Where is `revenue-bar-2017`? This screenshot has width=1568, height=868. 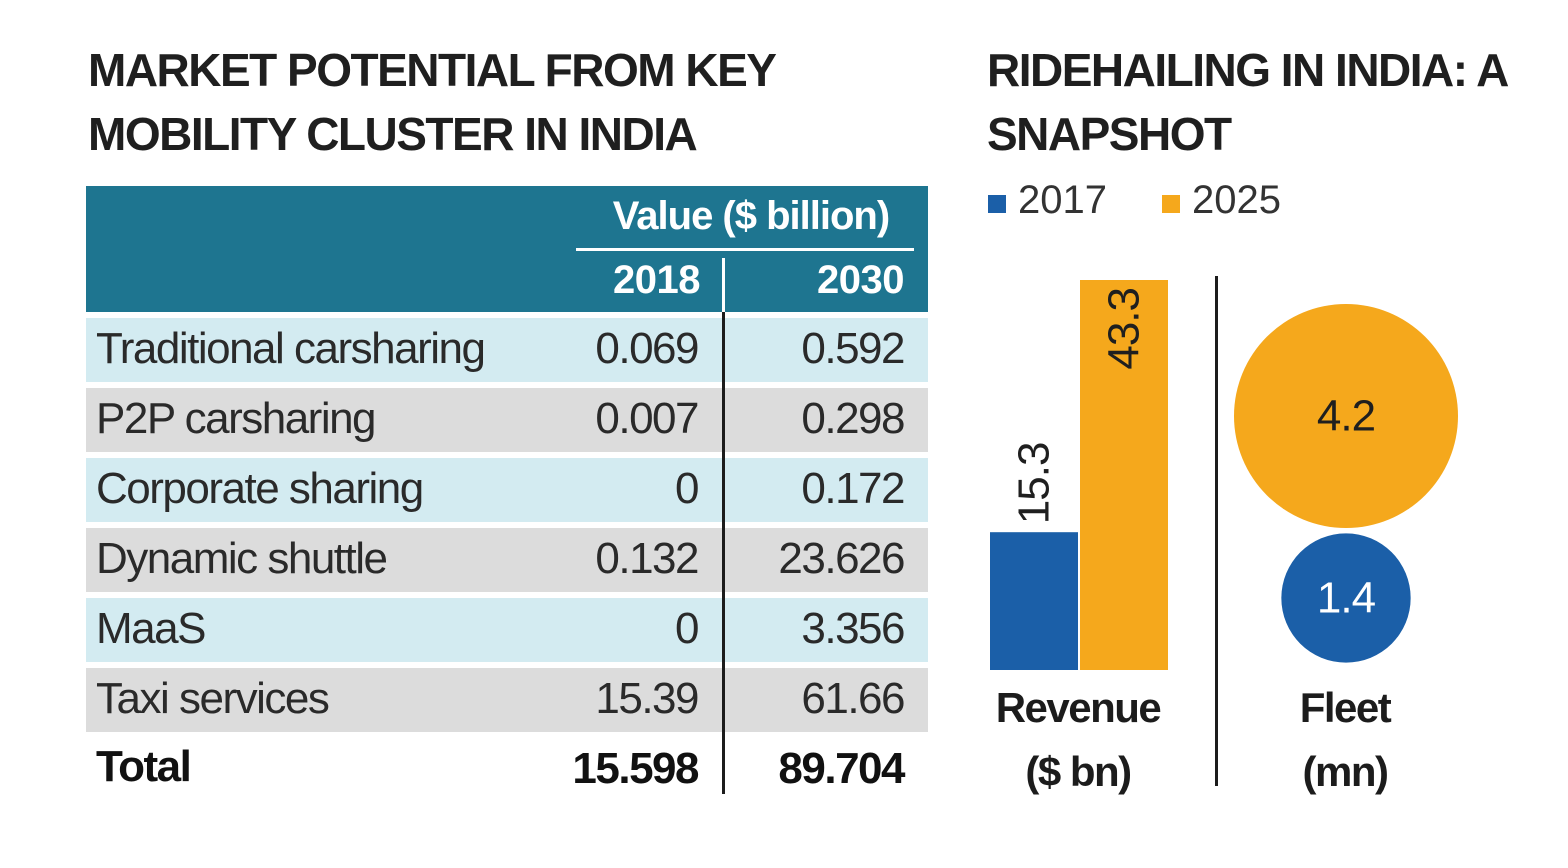 revenue-bar-2017 is located at coordinates (1034, 601).